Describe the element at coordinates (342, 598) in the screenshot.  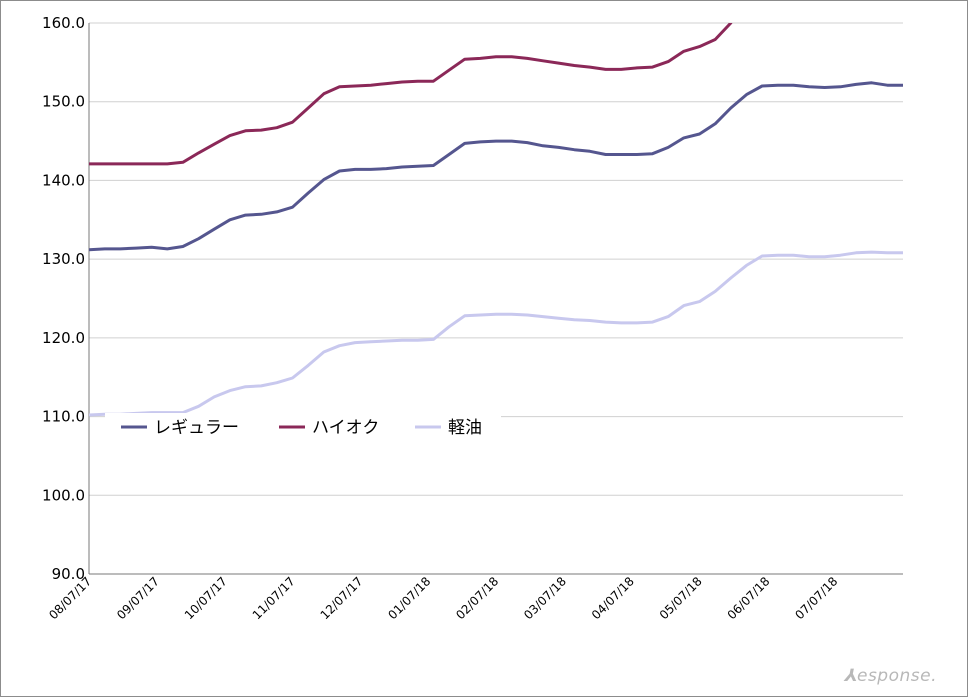
I see `xtick-label-4: 12/07/17` at that location.